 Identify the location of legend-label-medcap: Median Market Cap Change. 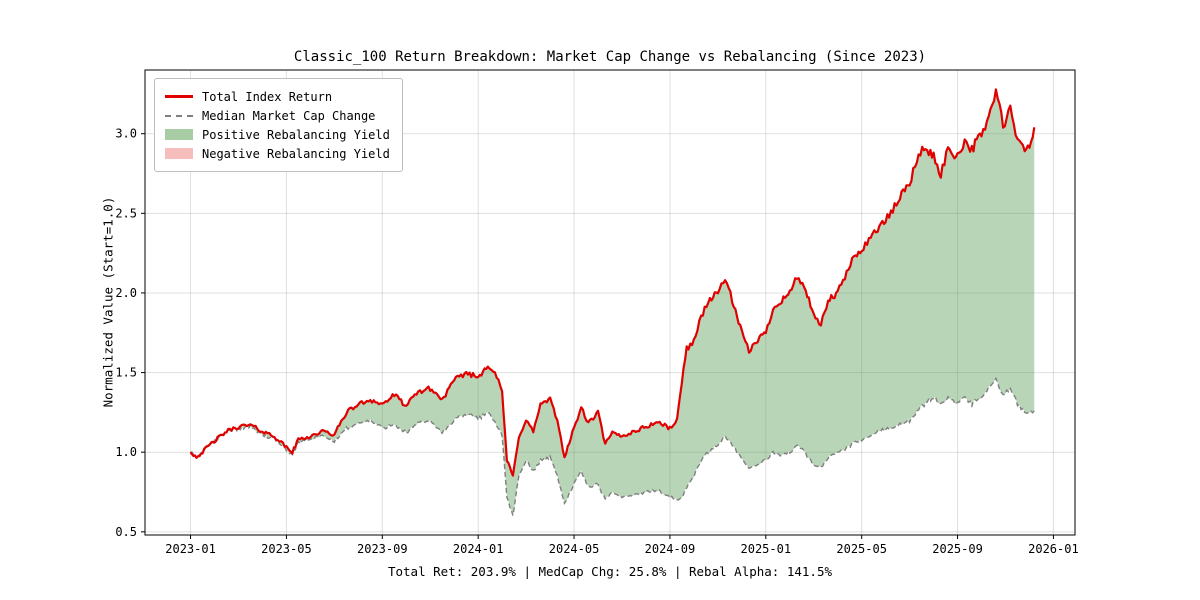
(289, 115).